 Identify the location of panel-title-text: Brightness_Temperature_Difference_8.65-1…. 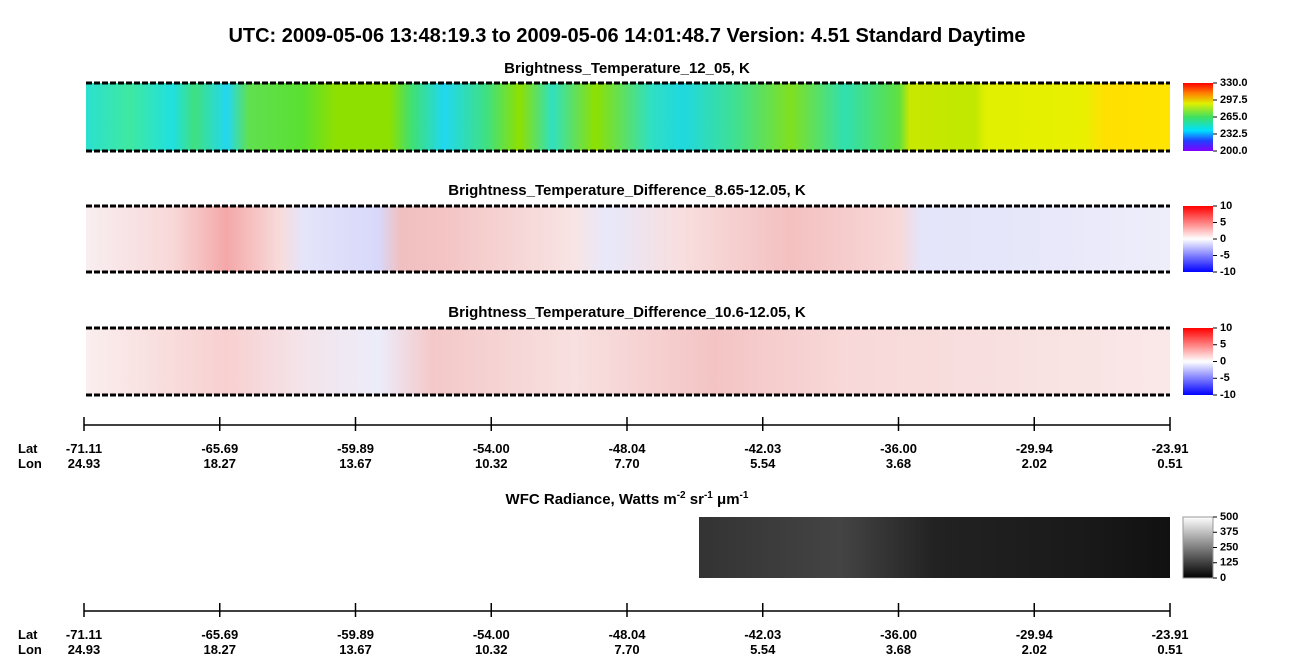
(627, 190).